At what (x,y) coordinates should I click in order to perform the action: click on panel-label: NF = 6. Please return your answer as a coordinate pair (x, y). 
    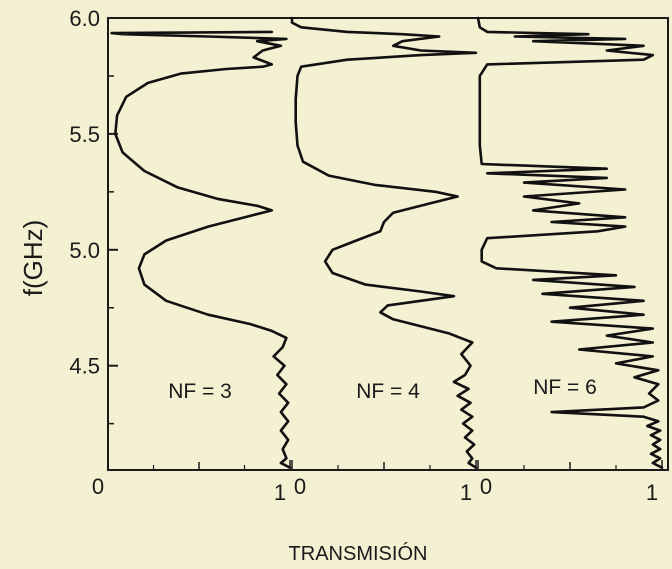
    Looking at the image, I should click on (565, 387).